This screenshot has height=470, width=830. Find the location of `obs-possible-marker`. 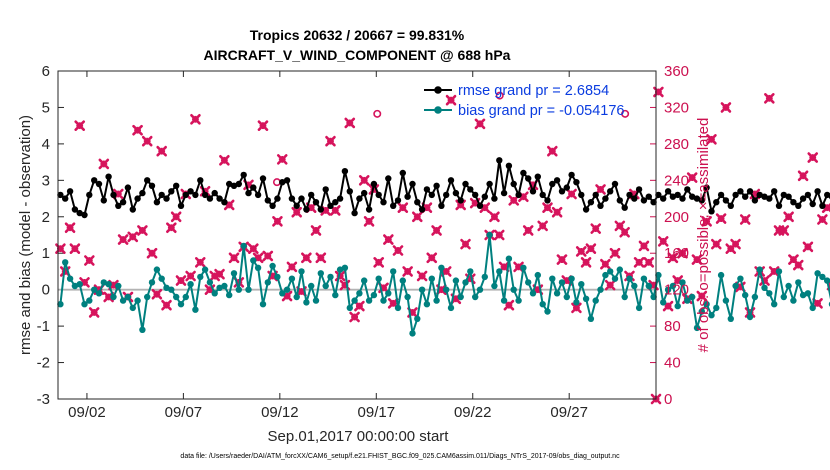

obs-possible-marker is located at coordinates (499, 95).